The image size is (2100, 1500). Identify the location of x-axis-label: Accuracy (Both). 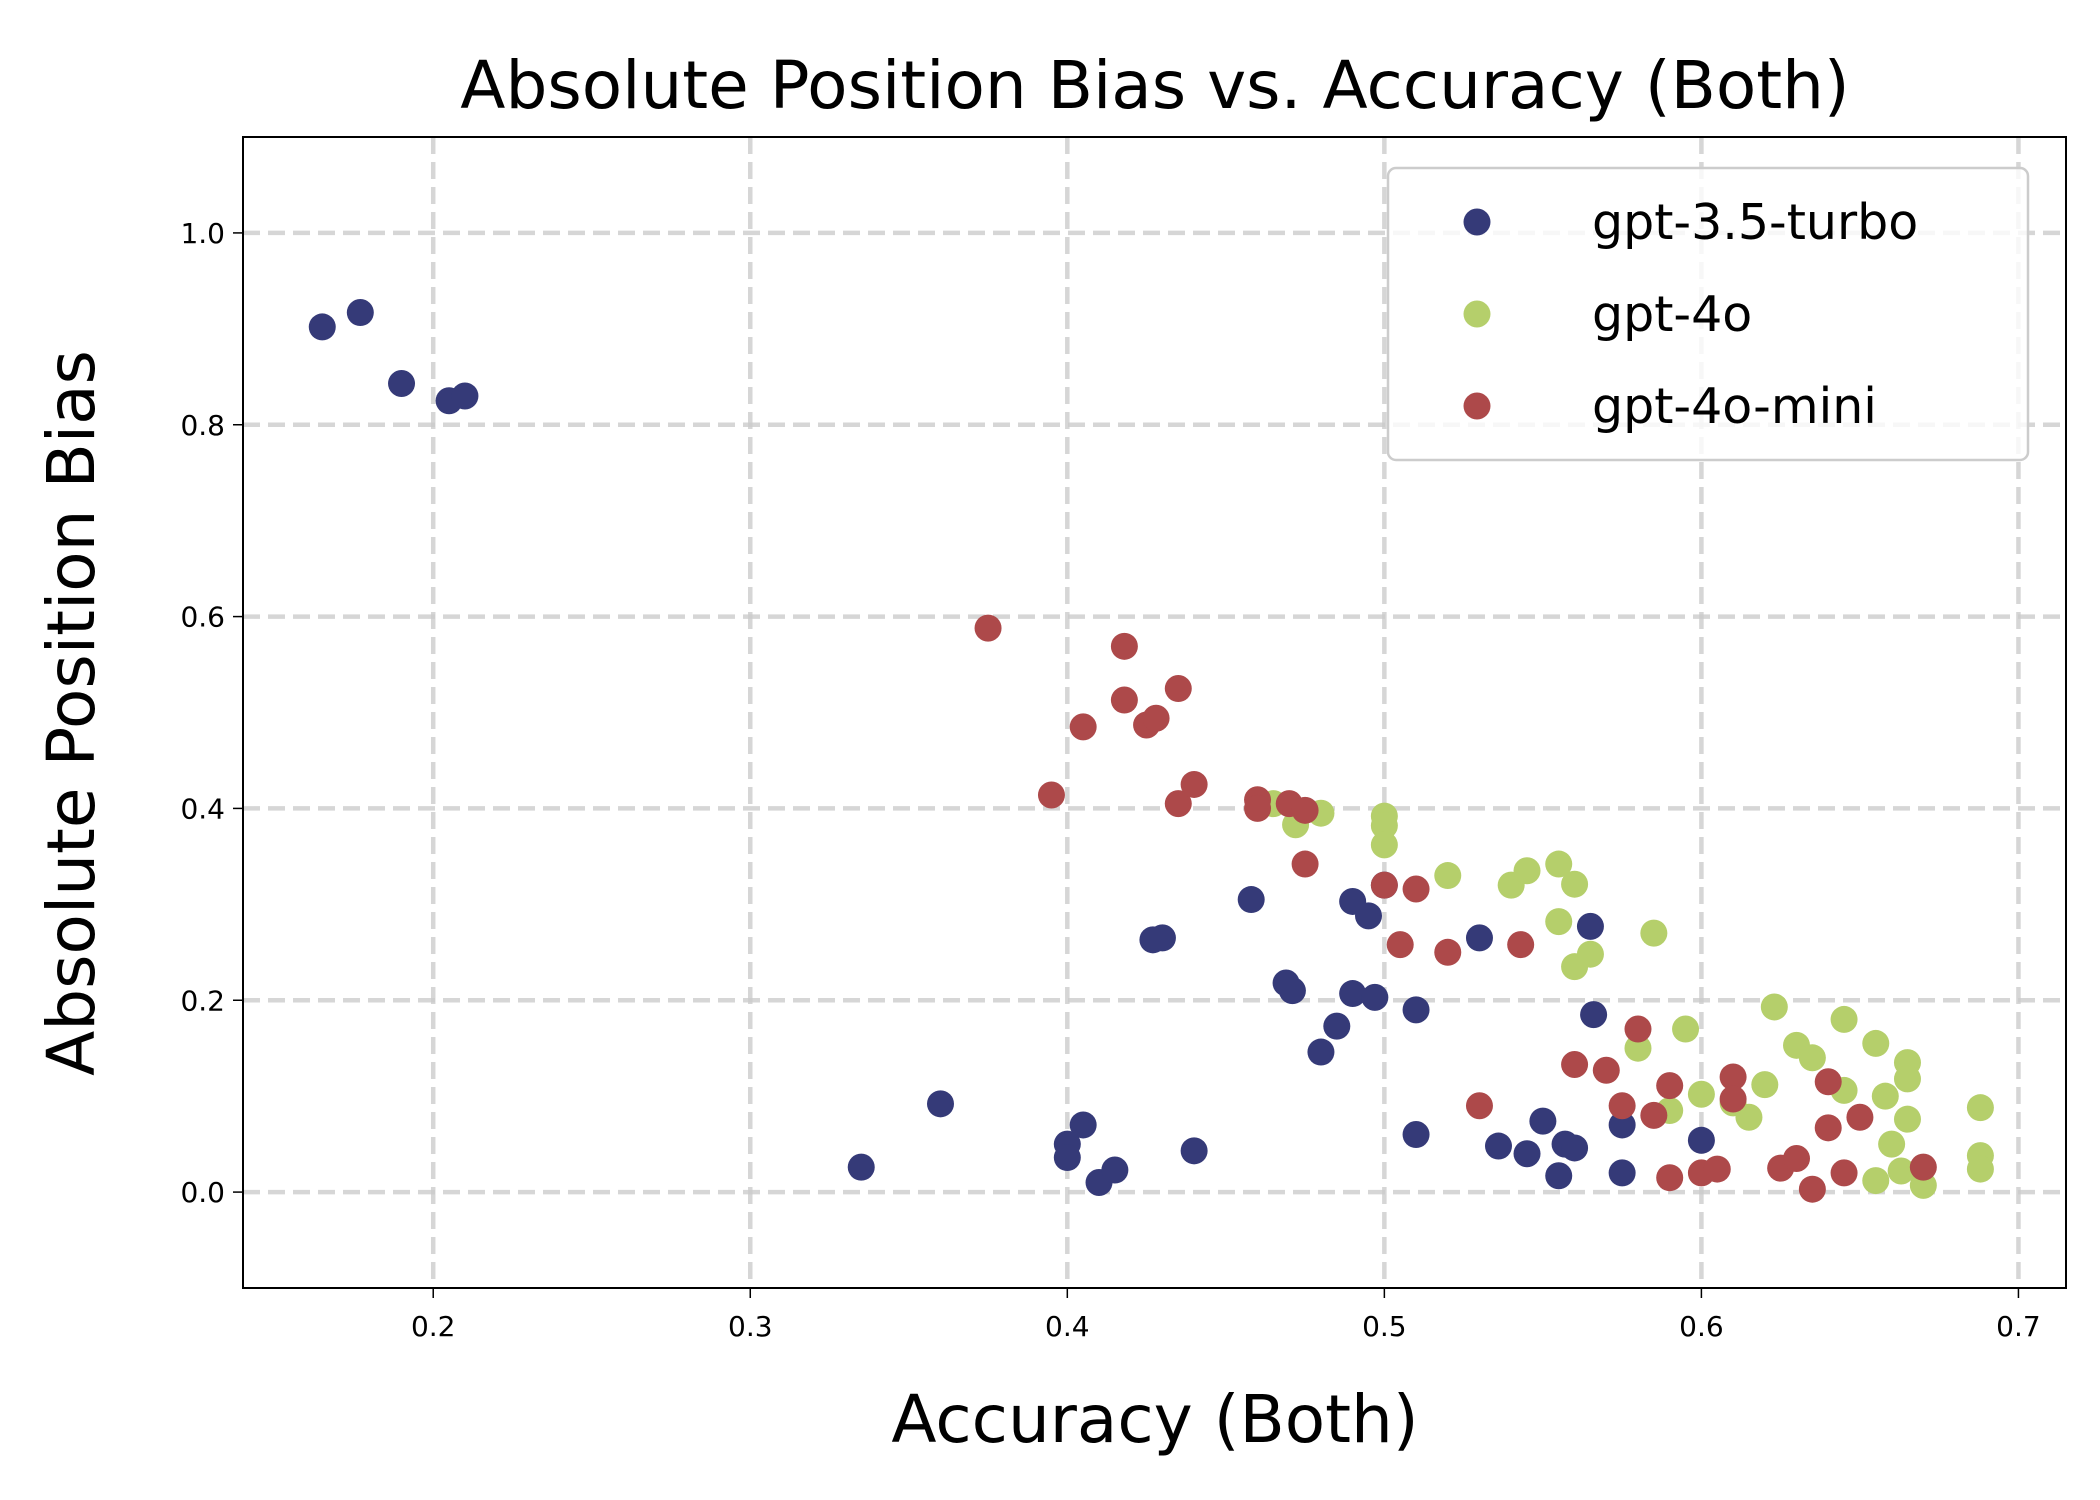
(1154, 1419).